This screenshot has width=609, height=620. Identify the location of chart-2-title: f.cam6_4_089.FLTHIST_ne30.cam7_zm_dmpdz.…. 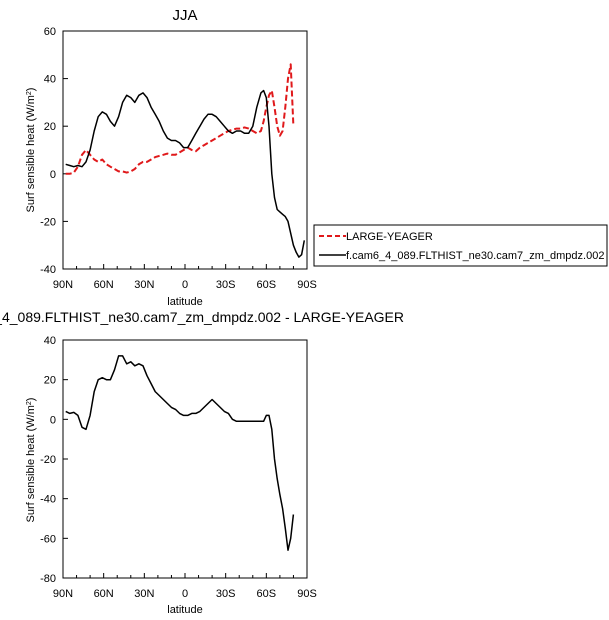
(202, 317).